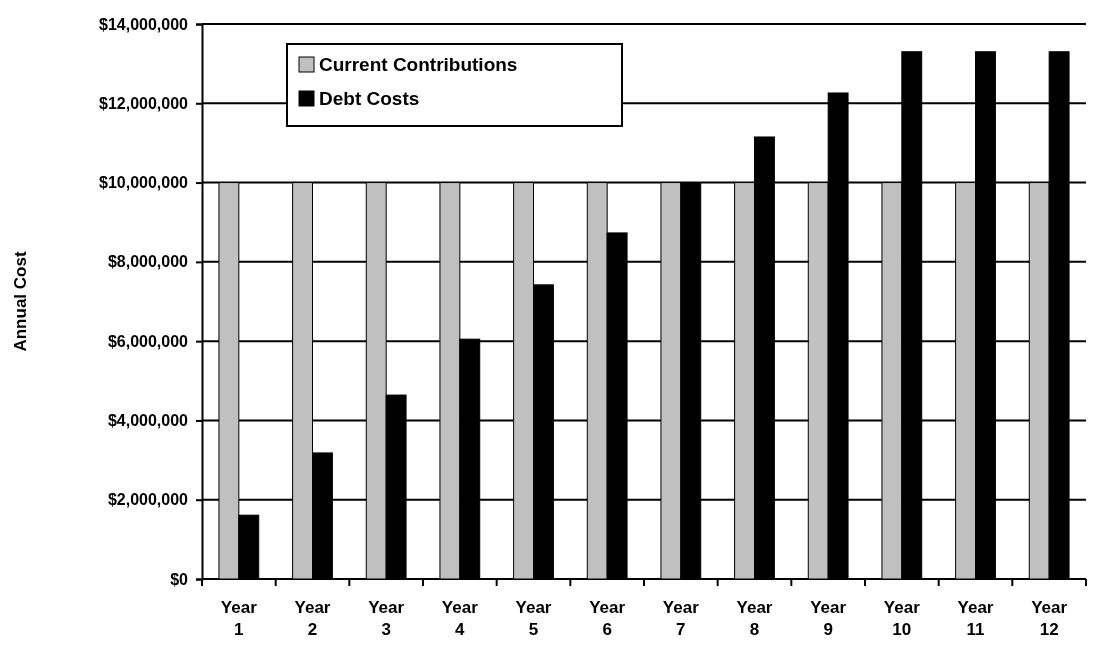 Image resolution: width=1094 pixels, height=656 pixels. Describe the element at coordinates (828, 619) in the screenshot. I see `x-tick-label: Year 9` at that location.